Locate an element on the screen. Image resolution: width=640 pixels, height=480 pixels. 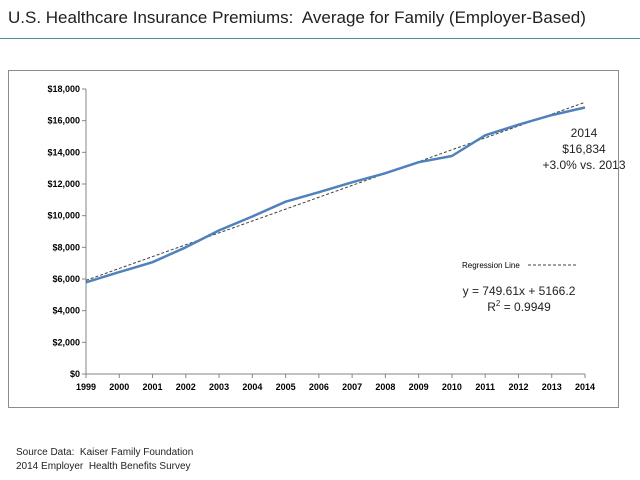
x-tick-label: 2011 is located at coordinates (485, 387).